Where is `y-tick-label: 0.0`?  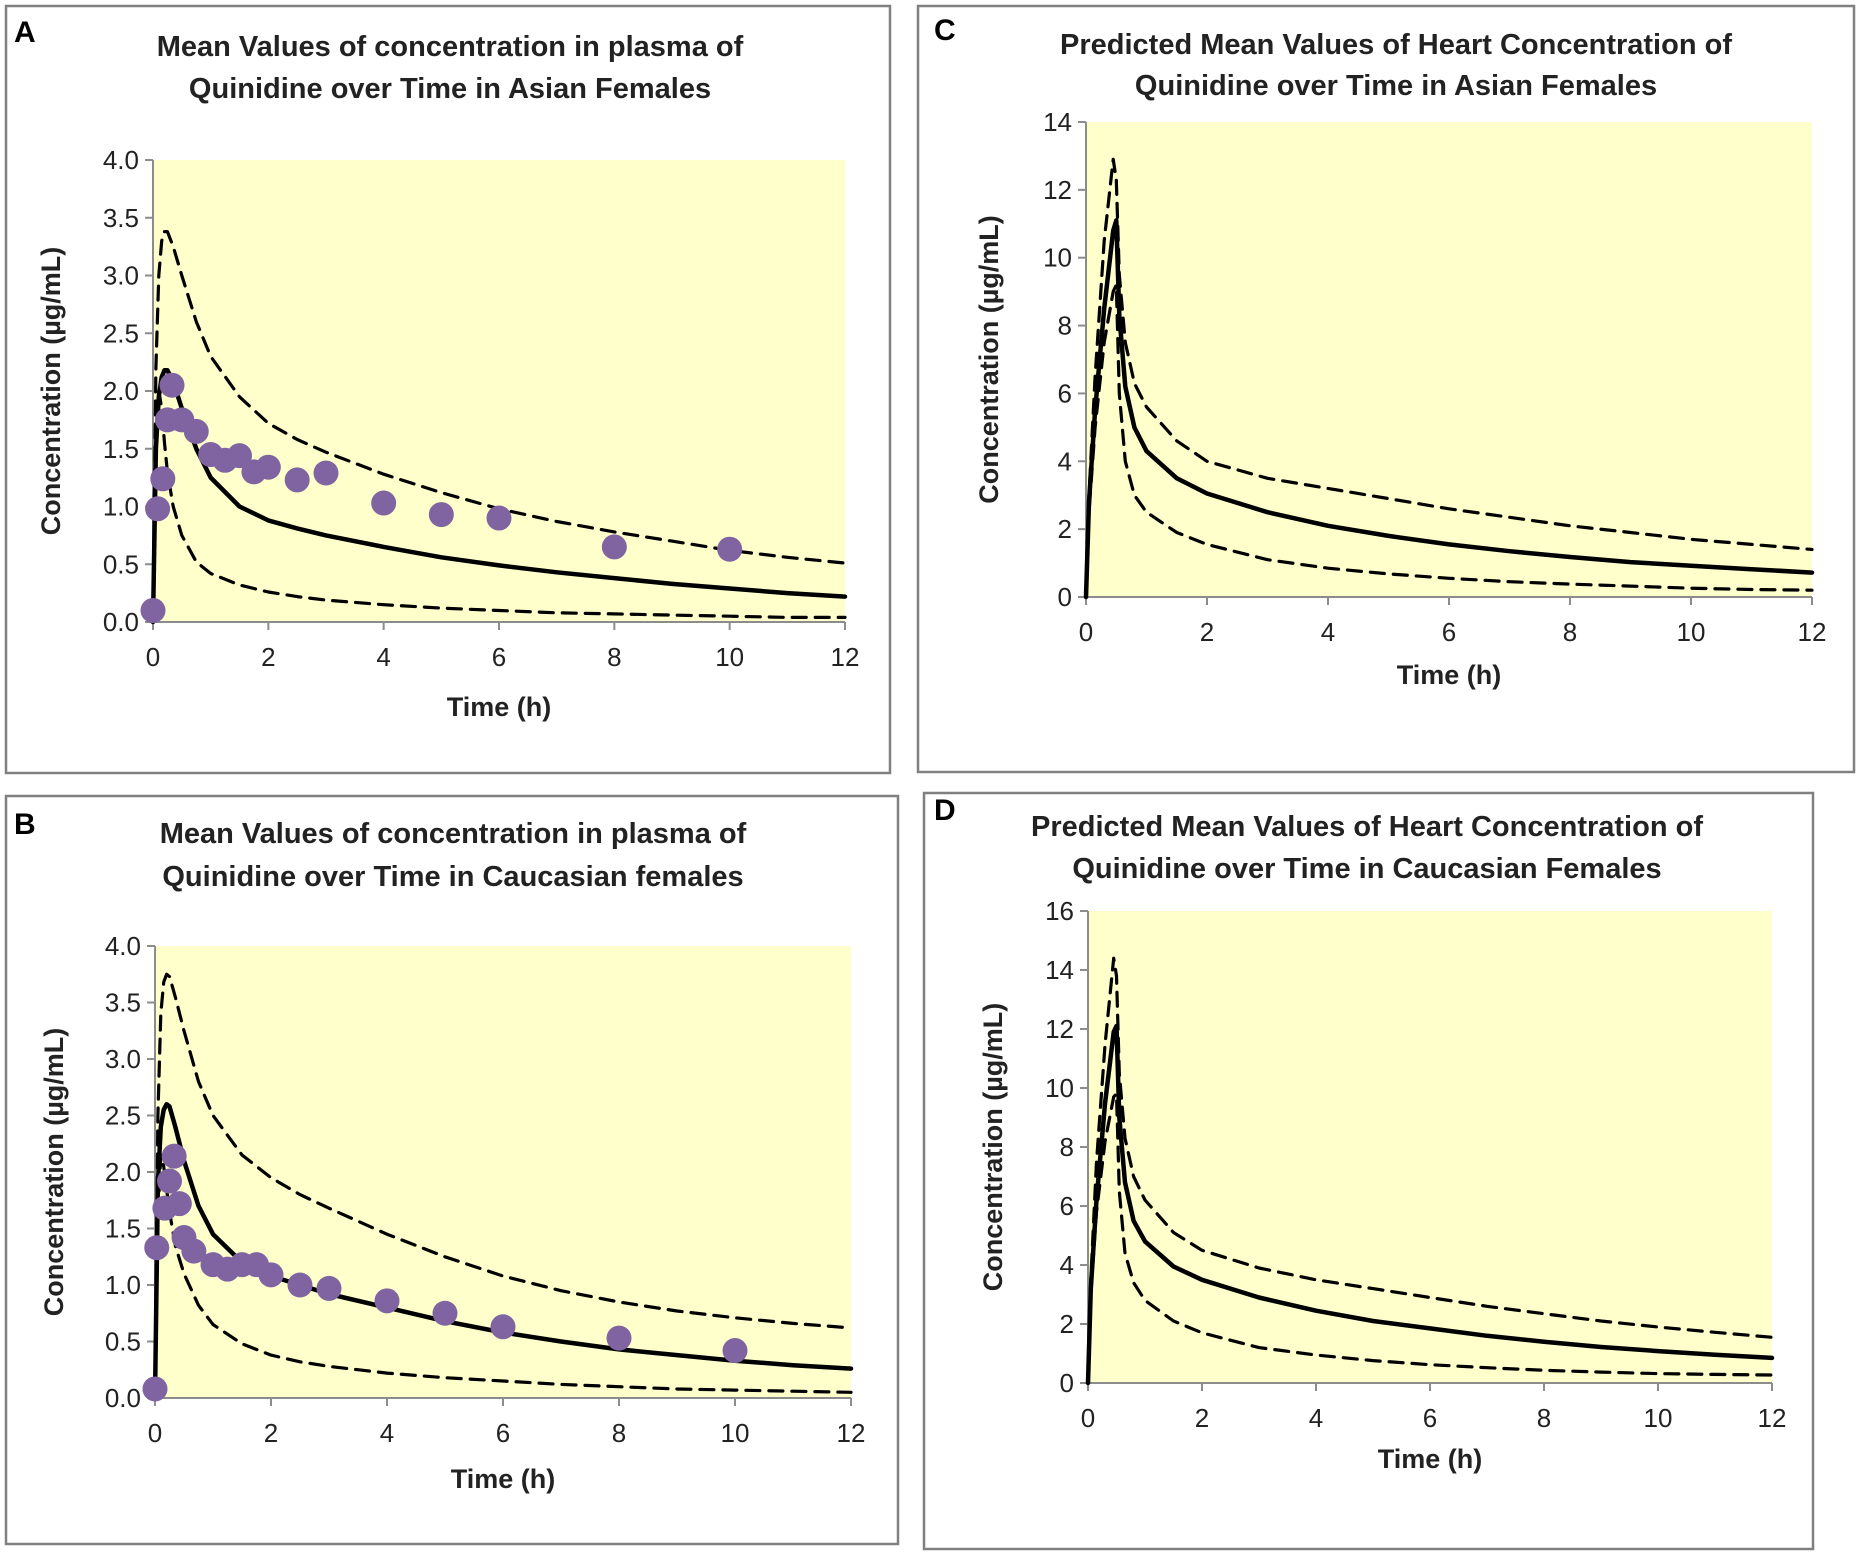
y-tick-label: 0.0 is located at coordinates (123, 1398).